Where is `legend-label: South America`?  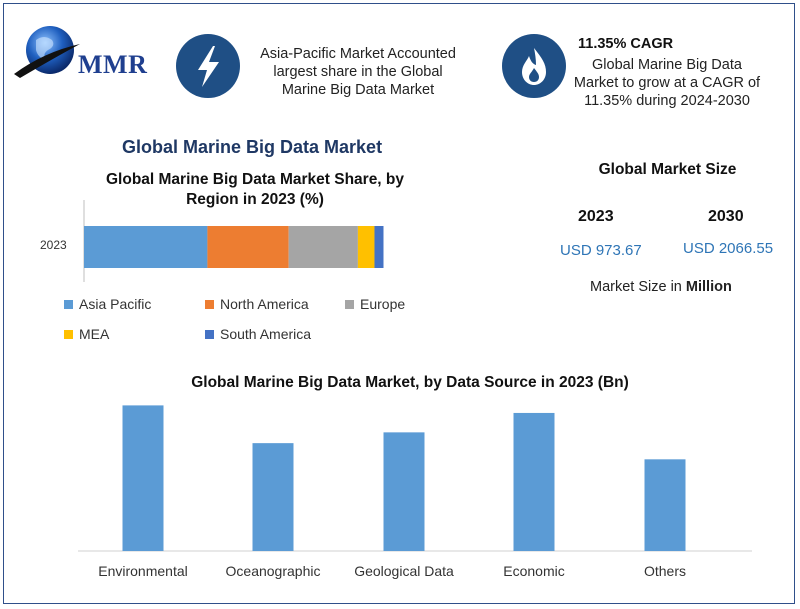
legend-label: South America is located at coordinates (266, 334).